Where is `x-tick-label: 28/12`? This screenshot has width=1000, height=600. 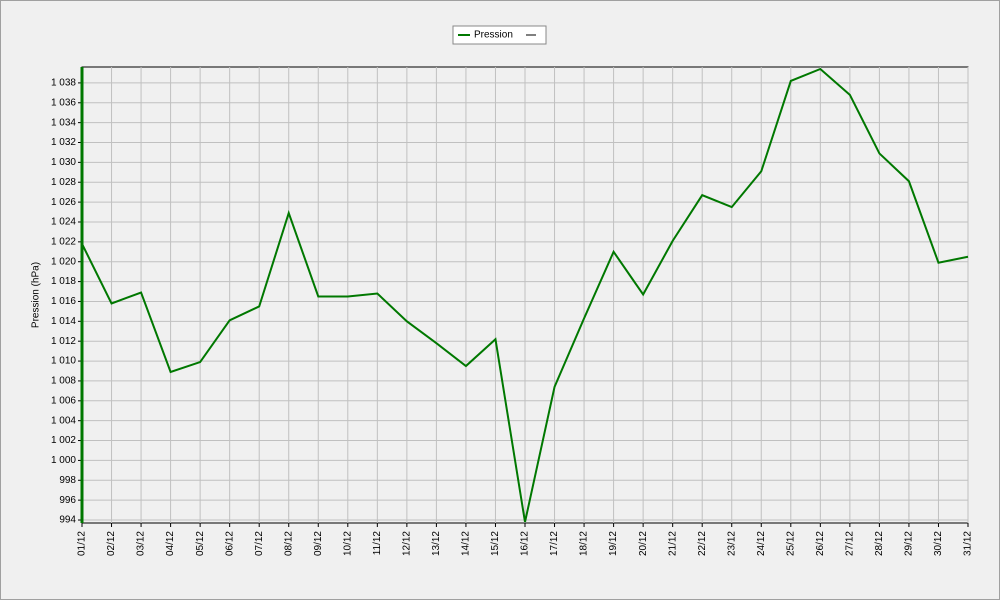
x-tick-label: 28/12 is located at coordinates (879, 543).